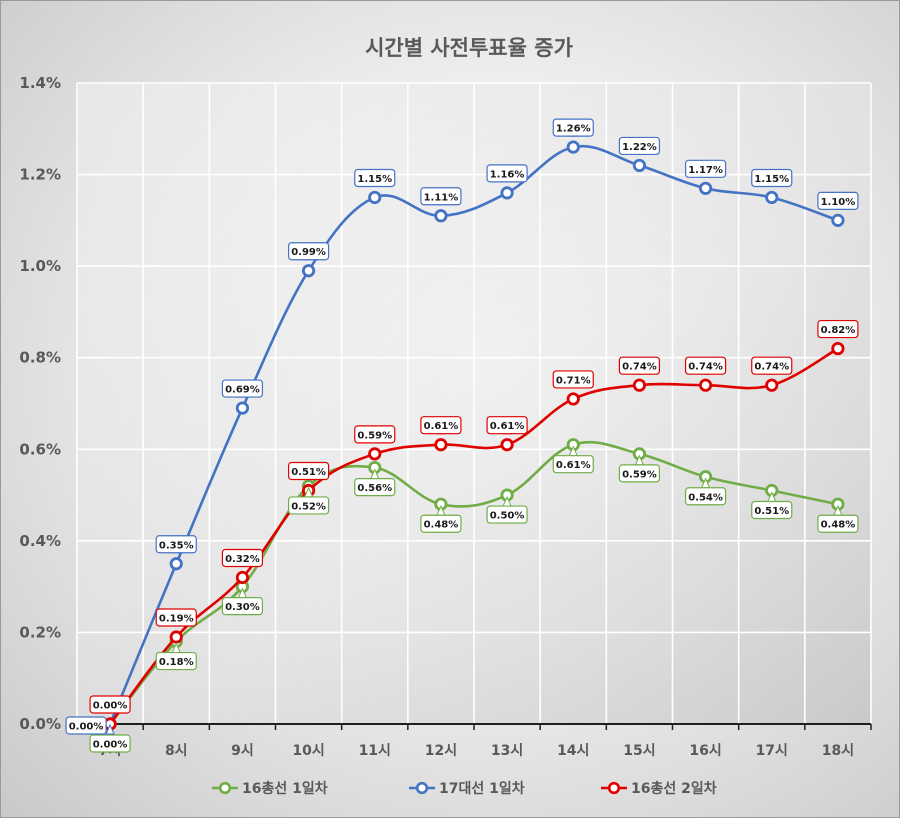 This screenshot has height=819, width=900. I want to click on data-label-text: 0.50%, so click(507, 516).